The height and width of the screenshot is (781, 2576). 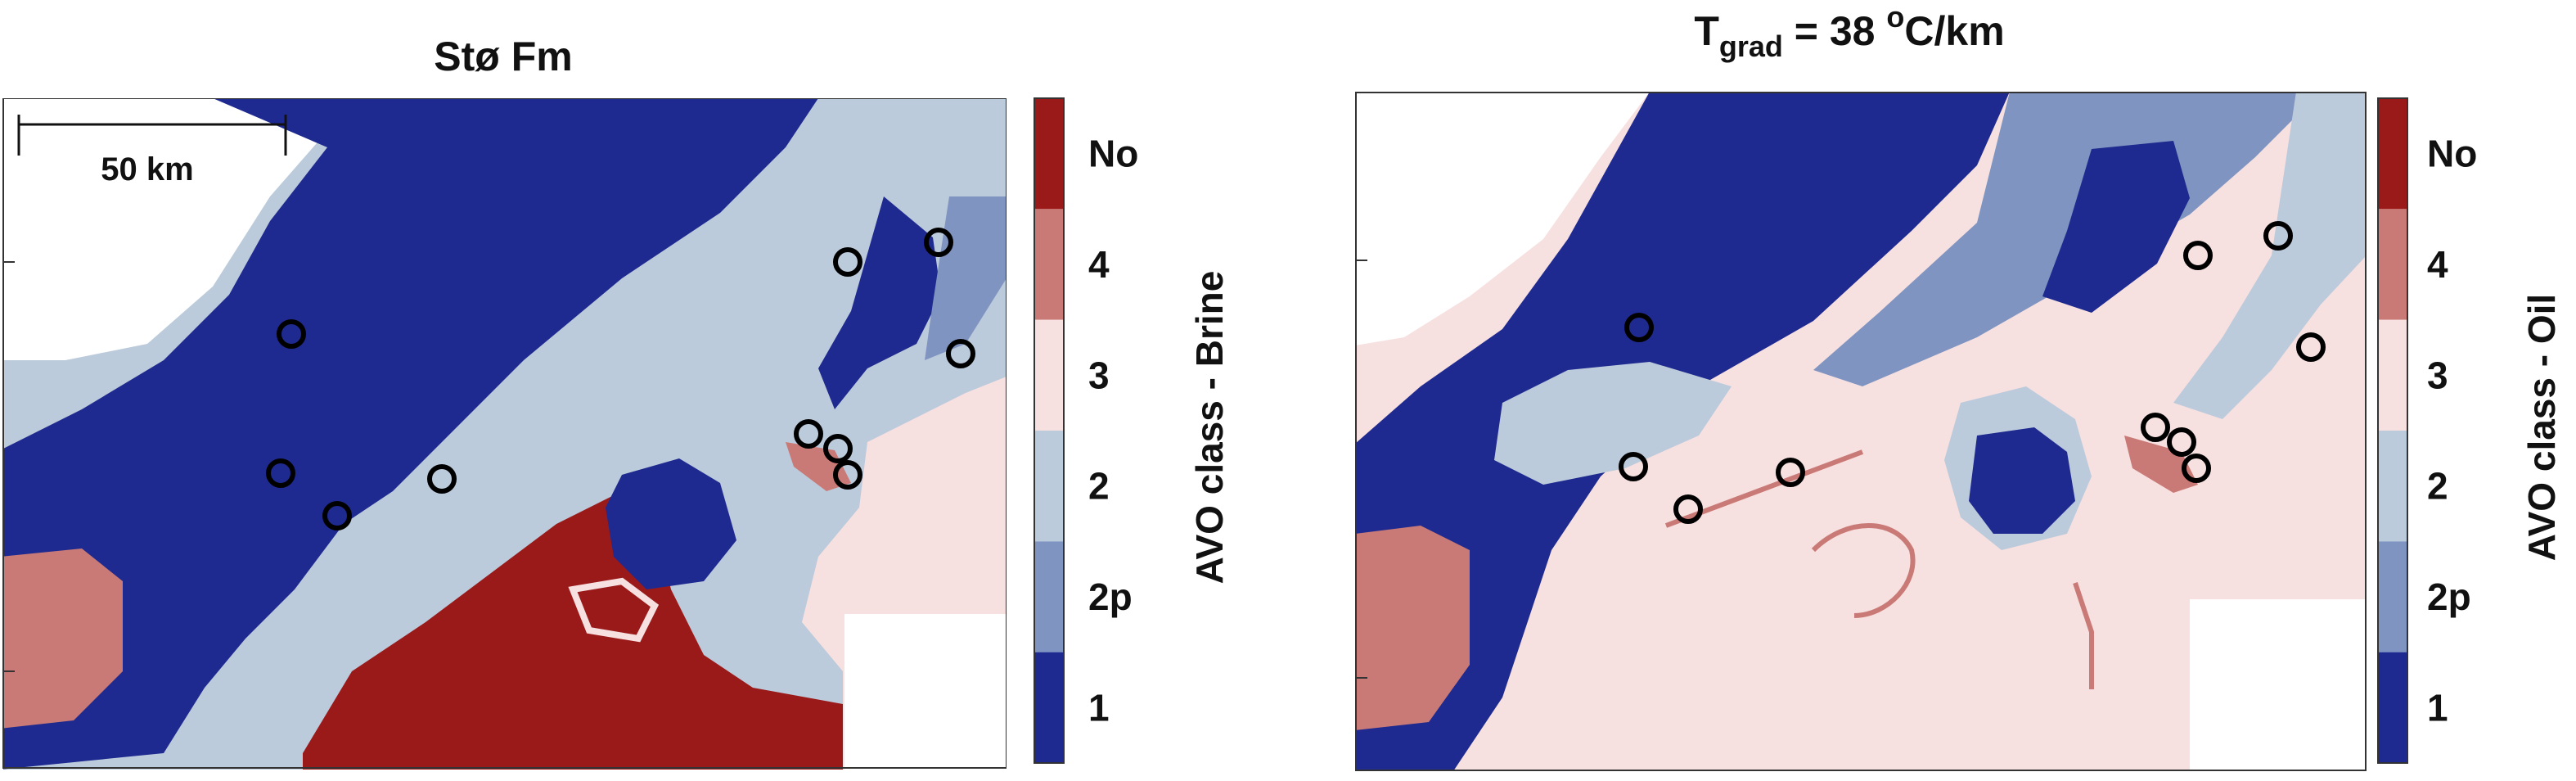 I want to click on scale-bar-label: 50 km, so click(x=147, y=169).